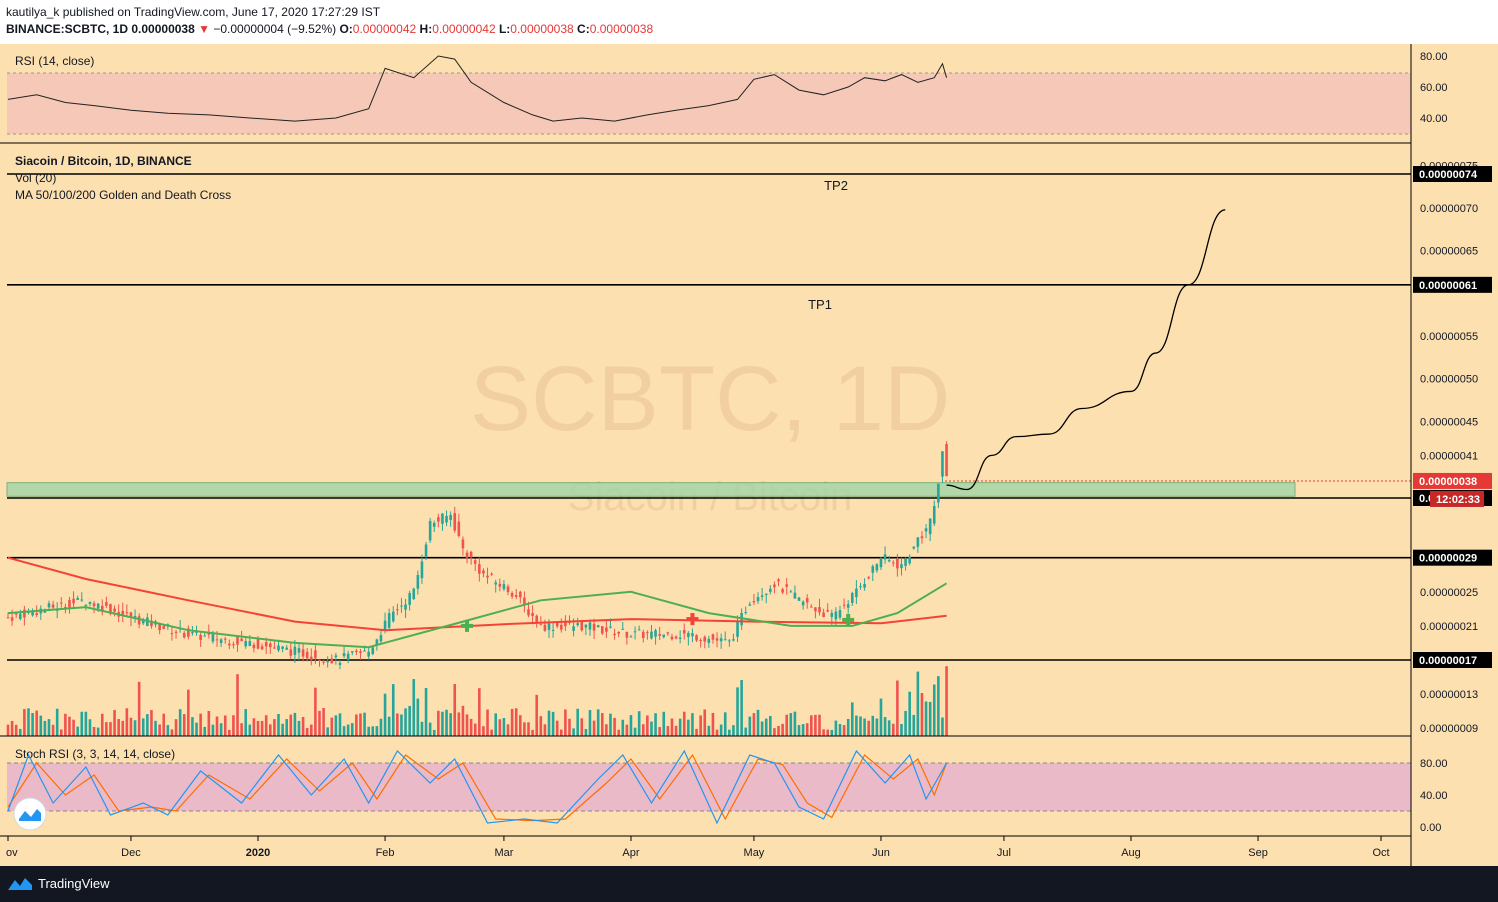 This screenshot has width=1498, height=902. I want to click on rsi-pane: RSI (14, close) 80.00 60.00 40.00, so click(727, 93).